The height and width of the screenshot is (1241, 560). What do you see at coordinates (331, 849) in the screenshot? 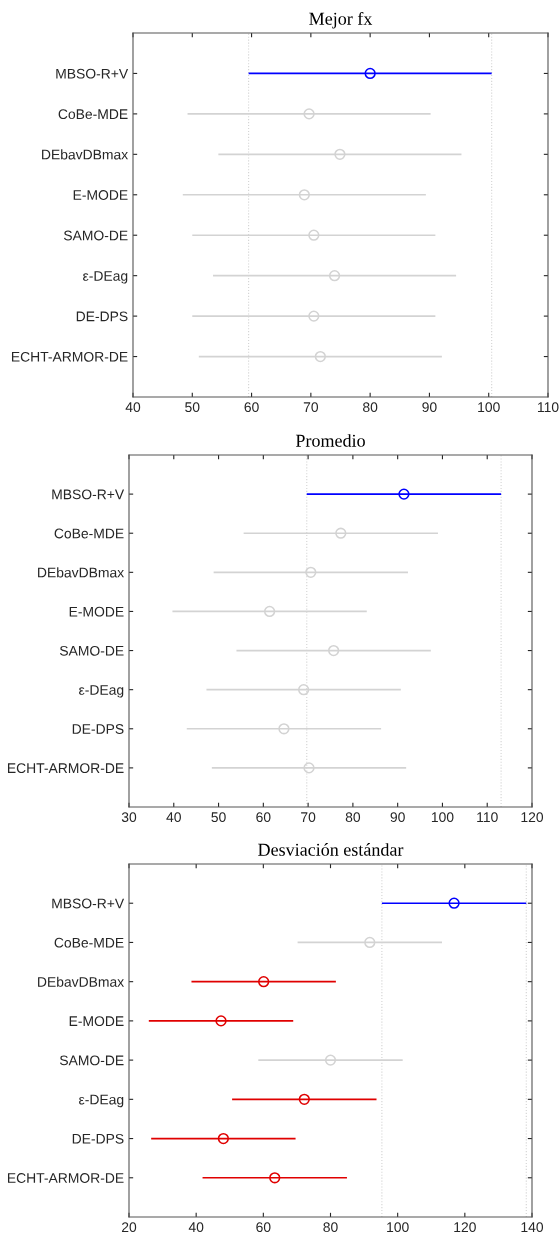
I see `chart-title: Desviación estándar` at bounding box center [331, 849].